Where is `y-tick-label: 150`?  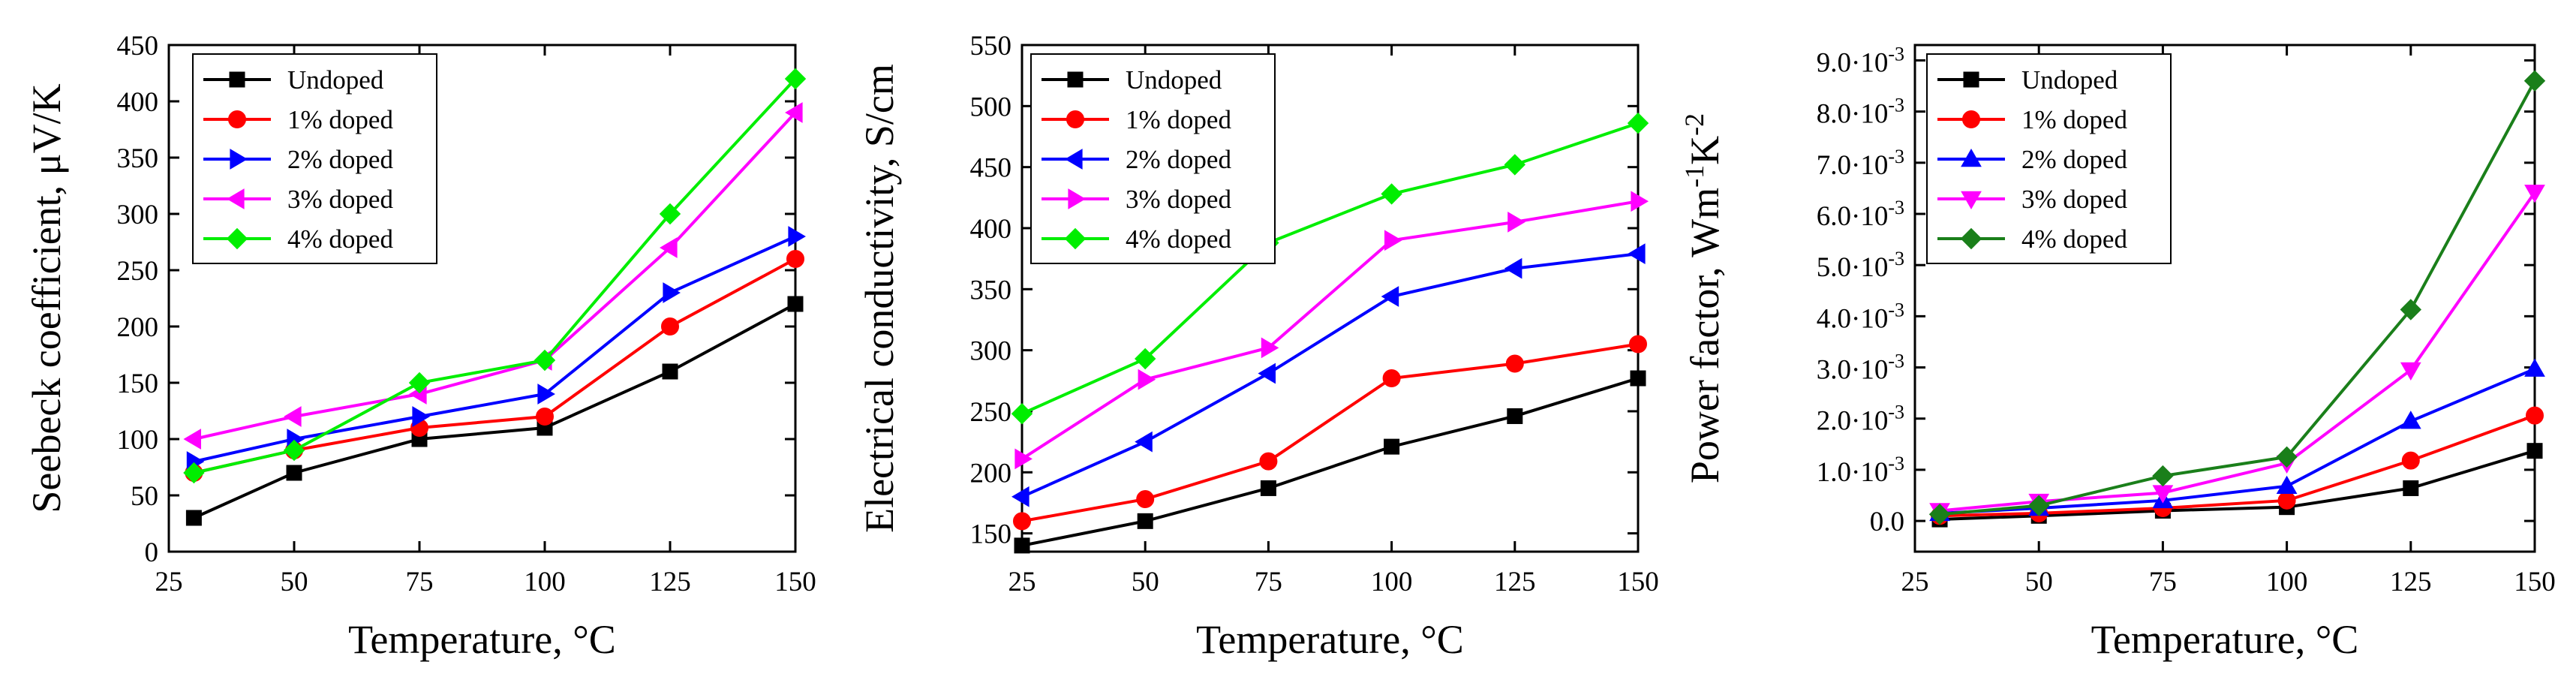 y-tick-label: 150 is located at coordinates (991, 534).